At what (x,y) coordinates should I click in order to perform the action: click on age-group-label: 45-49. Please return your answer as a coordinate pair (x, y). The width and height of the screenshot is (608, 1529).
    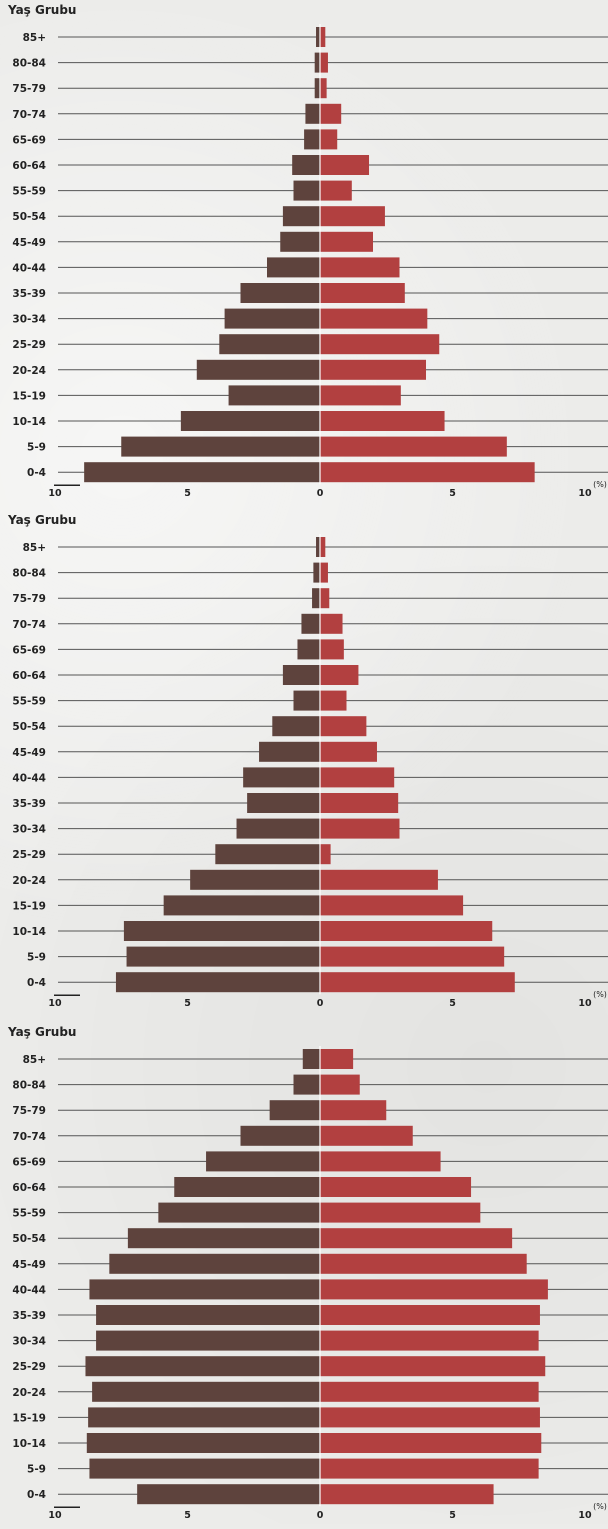
    Looking at the image, I should click on (29, 753).